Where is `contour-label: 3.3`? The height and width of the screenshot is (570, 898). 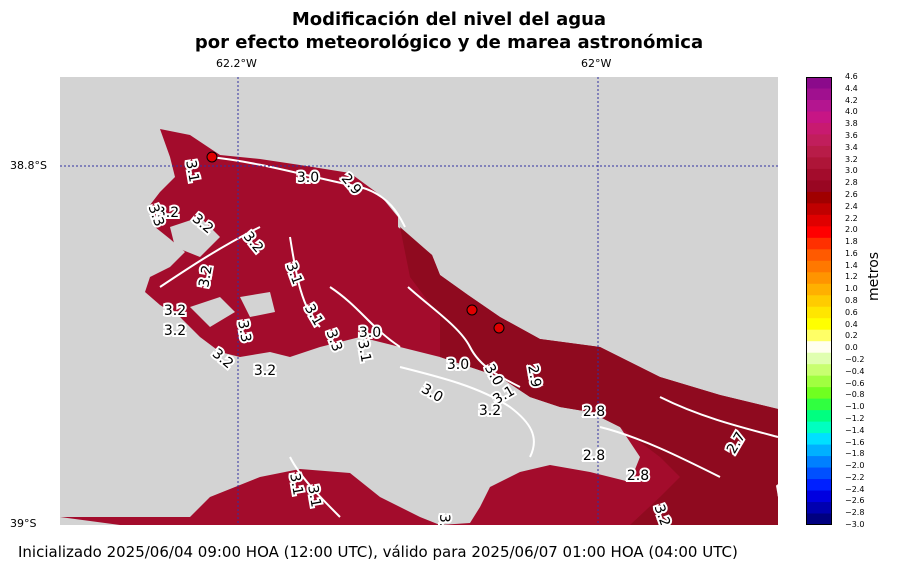
contour-label: 3.3 is located at coordinates (244, 331).